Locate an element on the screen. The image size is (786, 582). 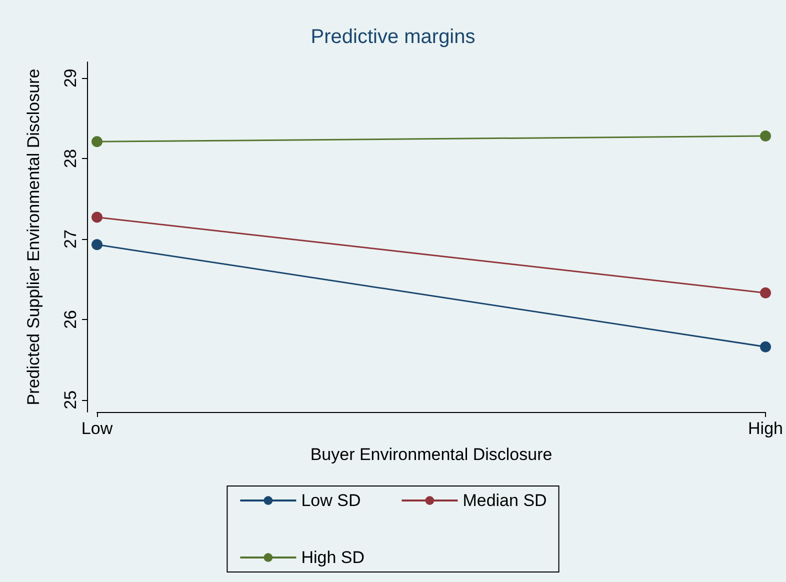
x-axis-title: Buyer Environmental Disclosure is located at coordinates (431, 454).